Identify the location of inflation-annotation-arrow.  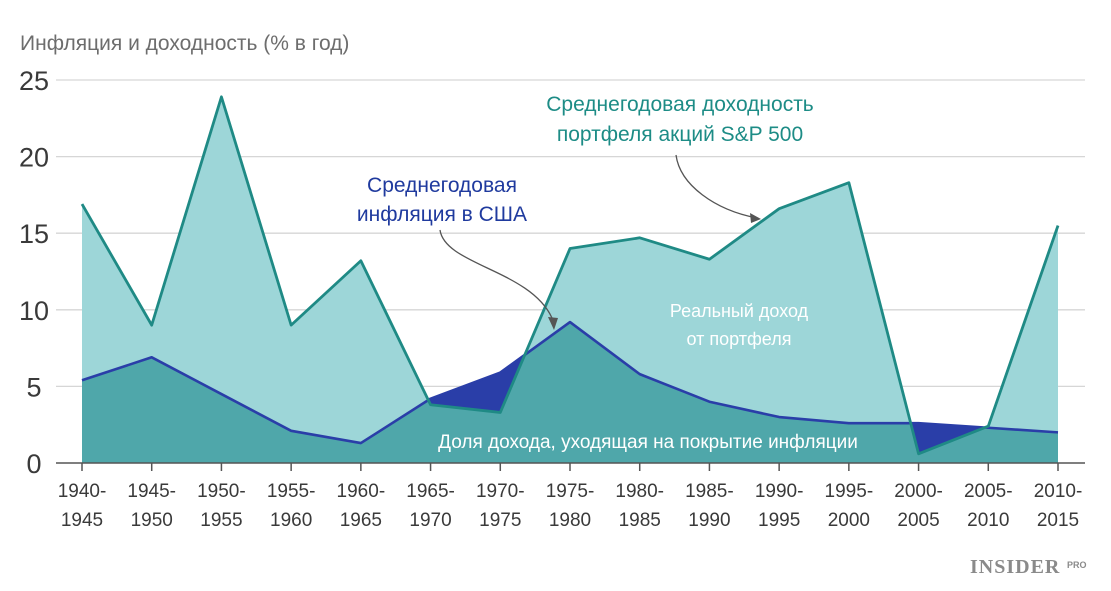
(496, 274).